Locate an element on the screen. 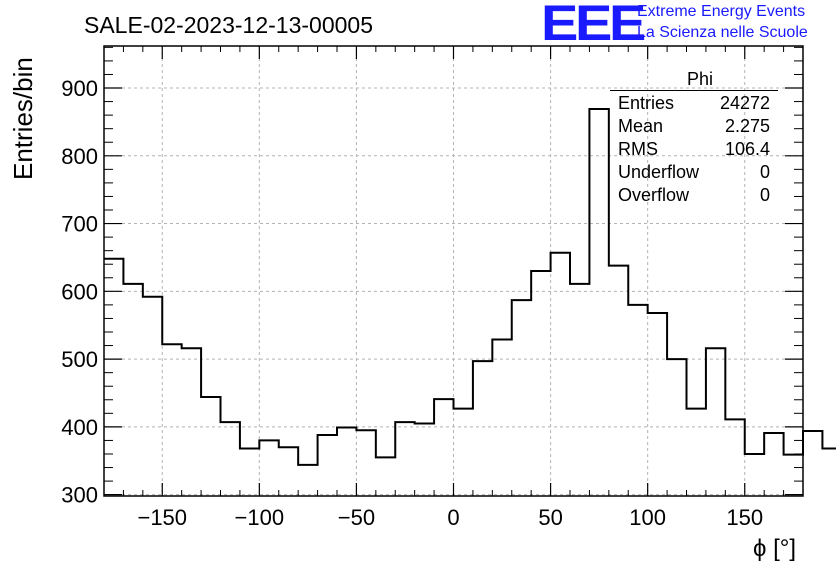 The image size is (836, 572). stats-label: RMS is located at coordinates (638, 149).